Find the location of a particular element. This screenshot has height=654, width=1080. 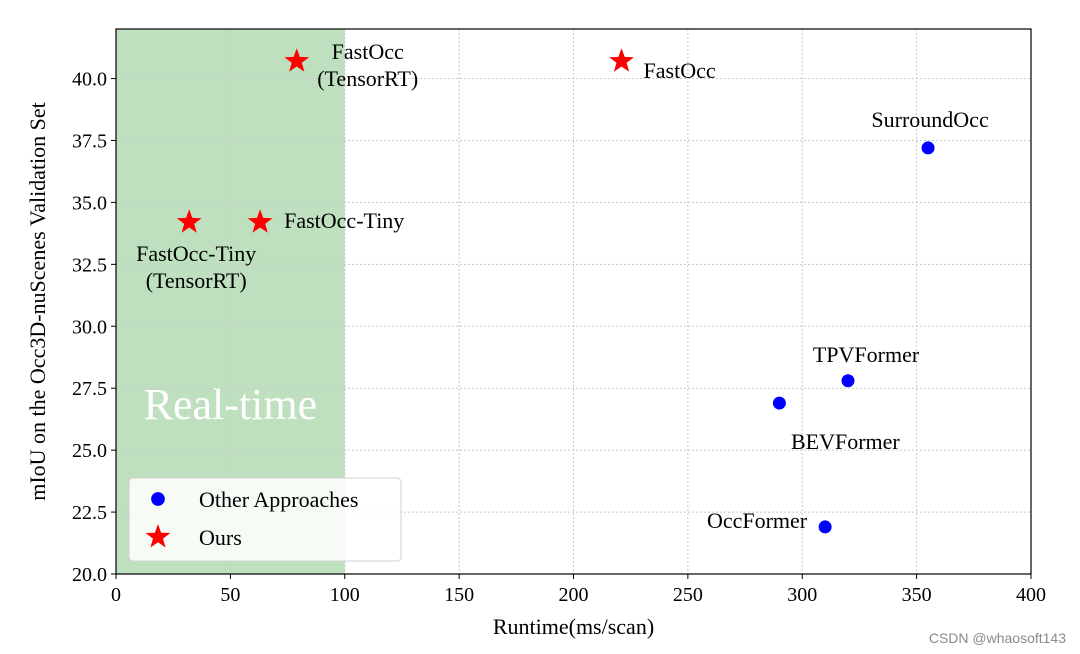

x-tick-label: 400 is located at coordinates (1031, 595).